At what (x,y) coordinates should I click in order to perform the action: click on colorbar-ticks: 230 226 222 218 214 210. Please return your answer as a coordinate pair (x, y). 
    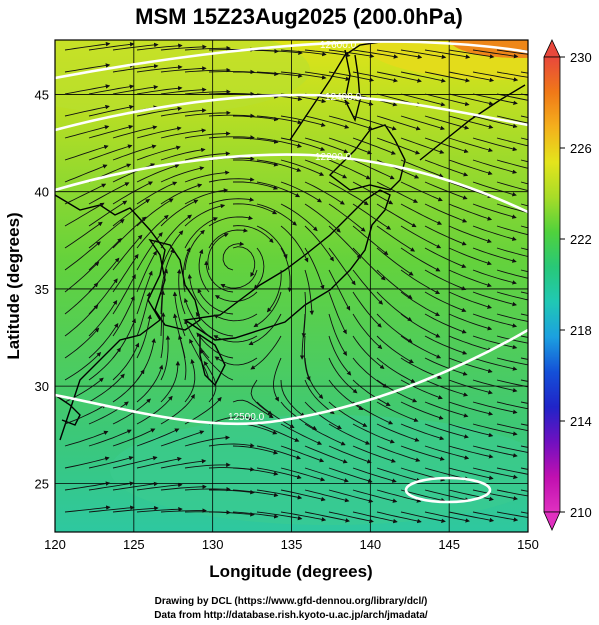
    Looking at the image, I should click on (576, 285).